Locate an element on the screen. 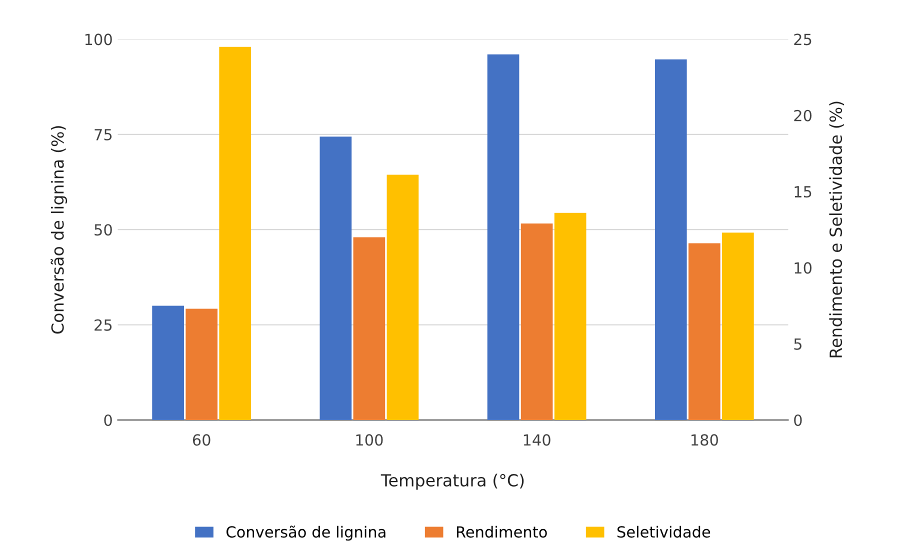 This screenshot has height=560, width=906. y-tick-label: 0 is located at coordinates (108, 420).